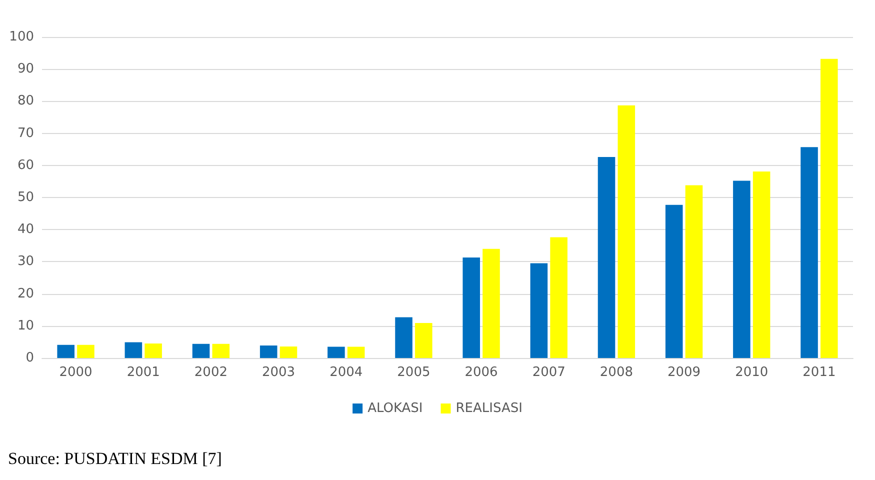 This screenshot has width=875, height=480. Describe the element at coordinates (21, 37) in the screenshot. I see `y-tick-label: 100` at that location.